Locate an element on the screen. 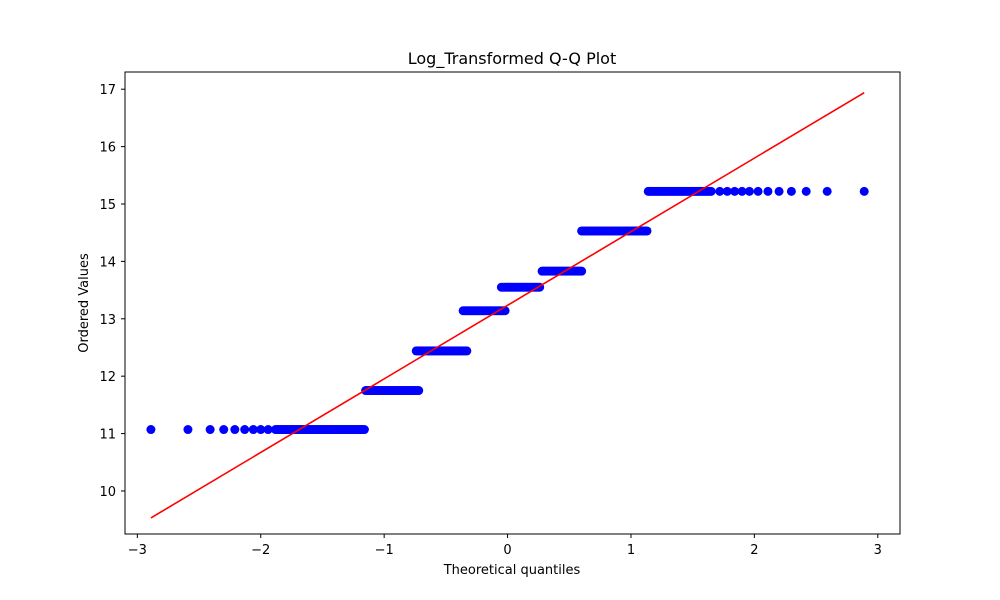 Image resolution: width=1000 pixels, height=600 pixels. x-tick-label: −2 is located at coordinates (260, 550).